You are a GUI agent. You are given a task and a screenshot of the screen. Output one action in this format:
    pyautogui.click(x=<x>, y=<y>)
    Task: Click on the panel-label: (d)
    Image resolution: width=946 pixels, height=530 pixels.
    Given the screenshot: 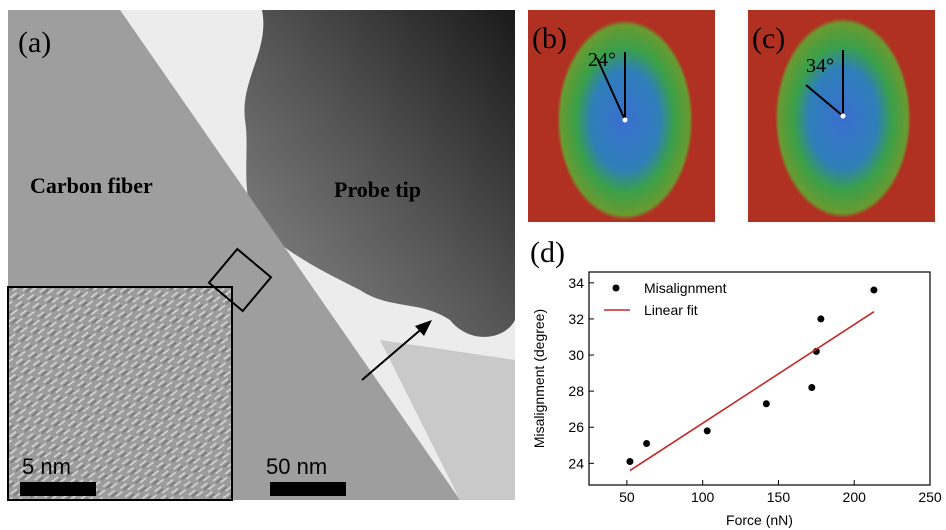 What is the action you would take?
    pyautogui.click(x=547, y=252)
    